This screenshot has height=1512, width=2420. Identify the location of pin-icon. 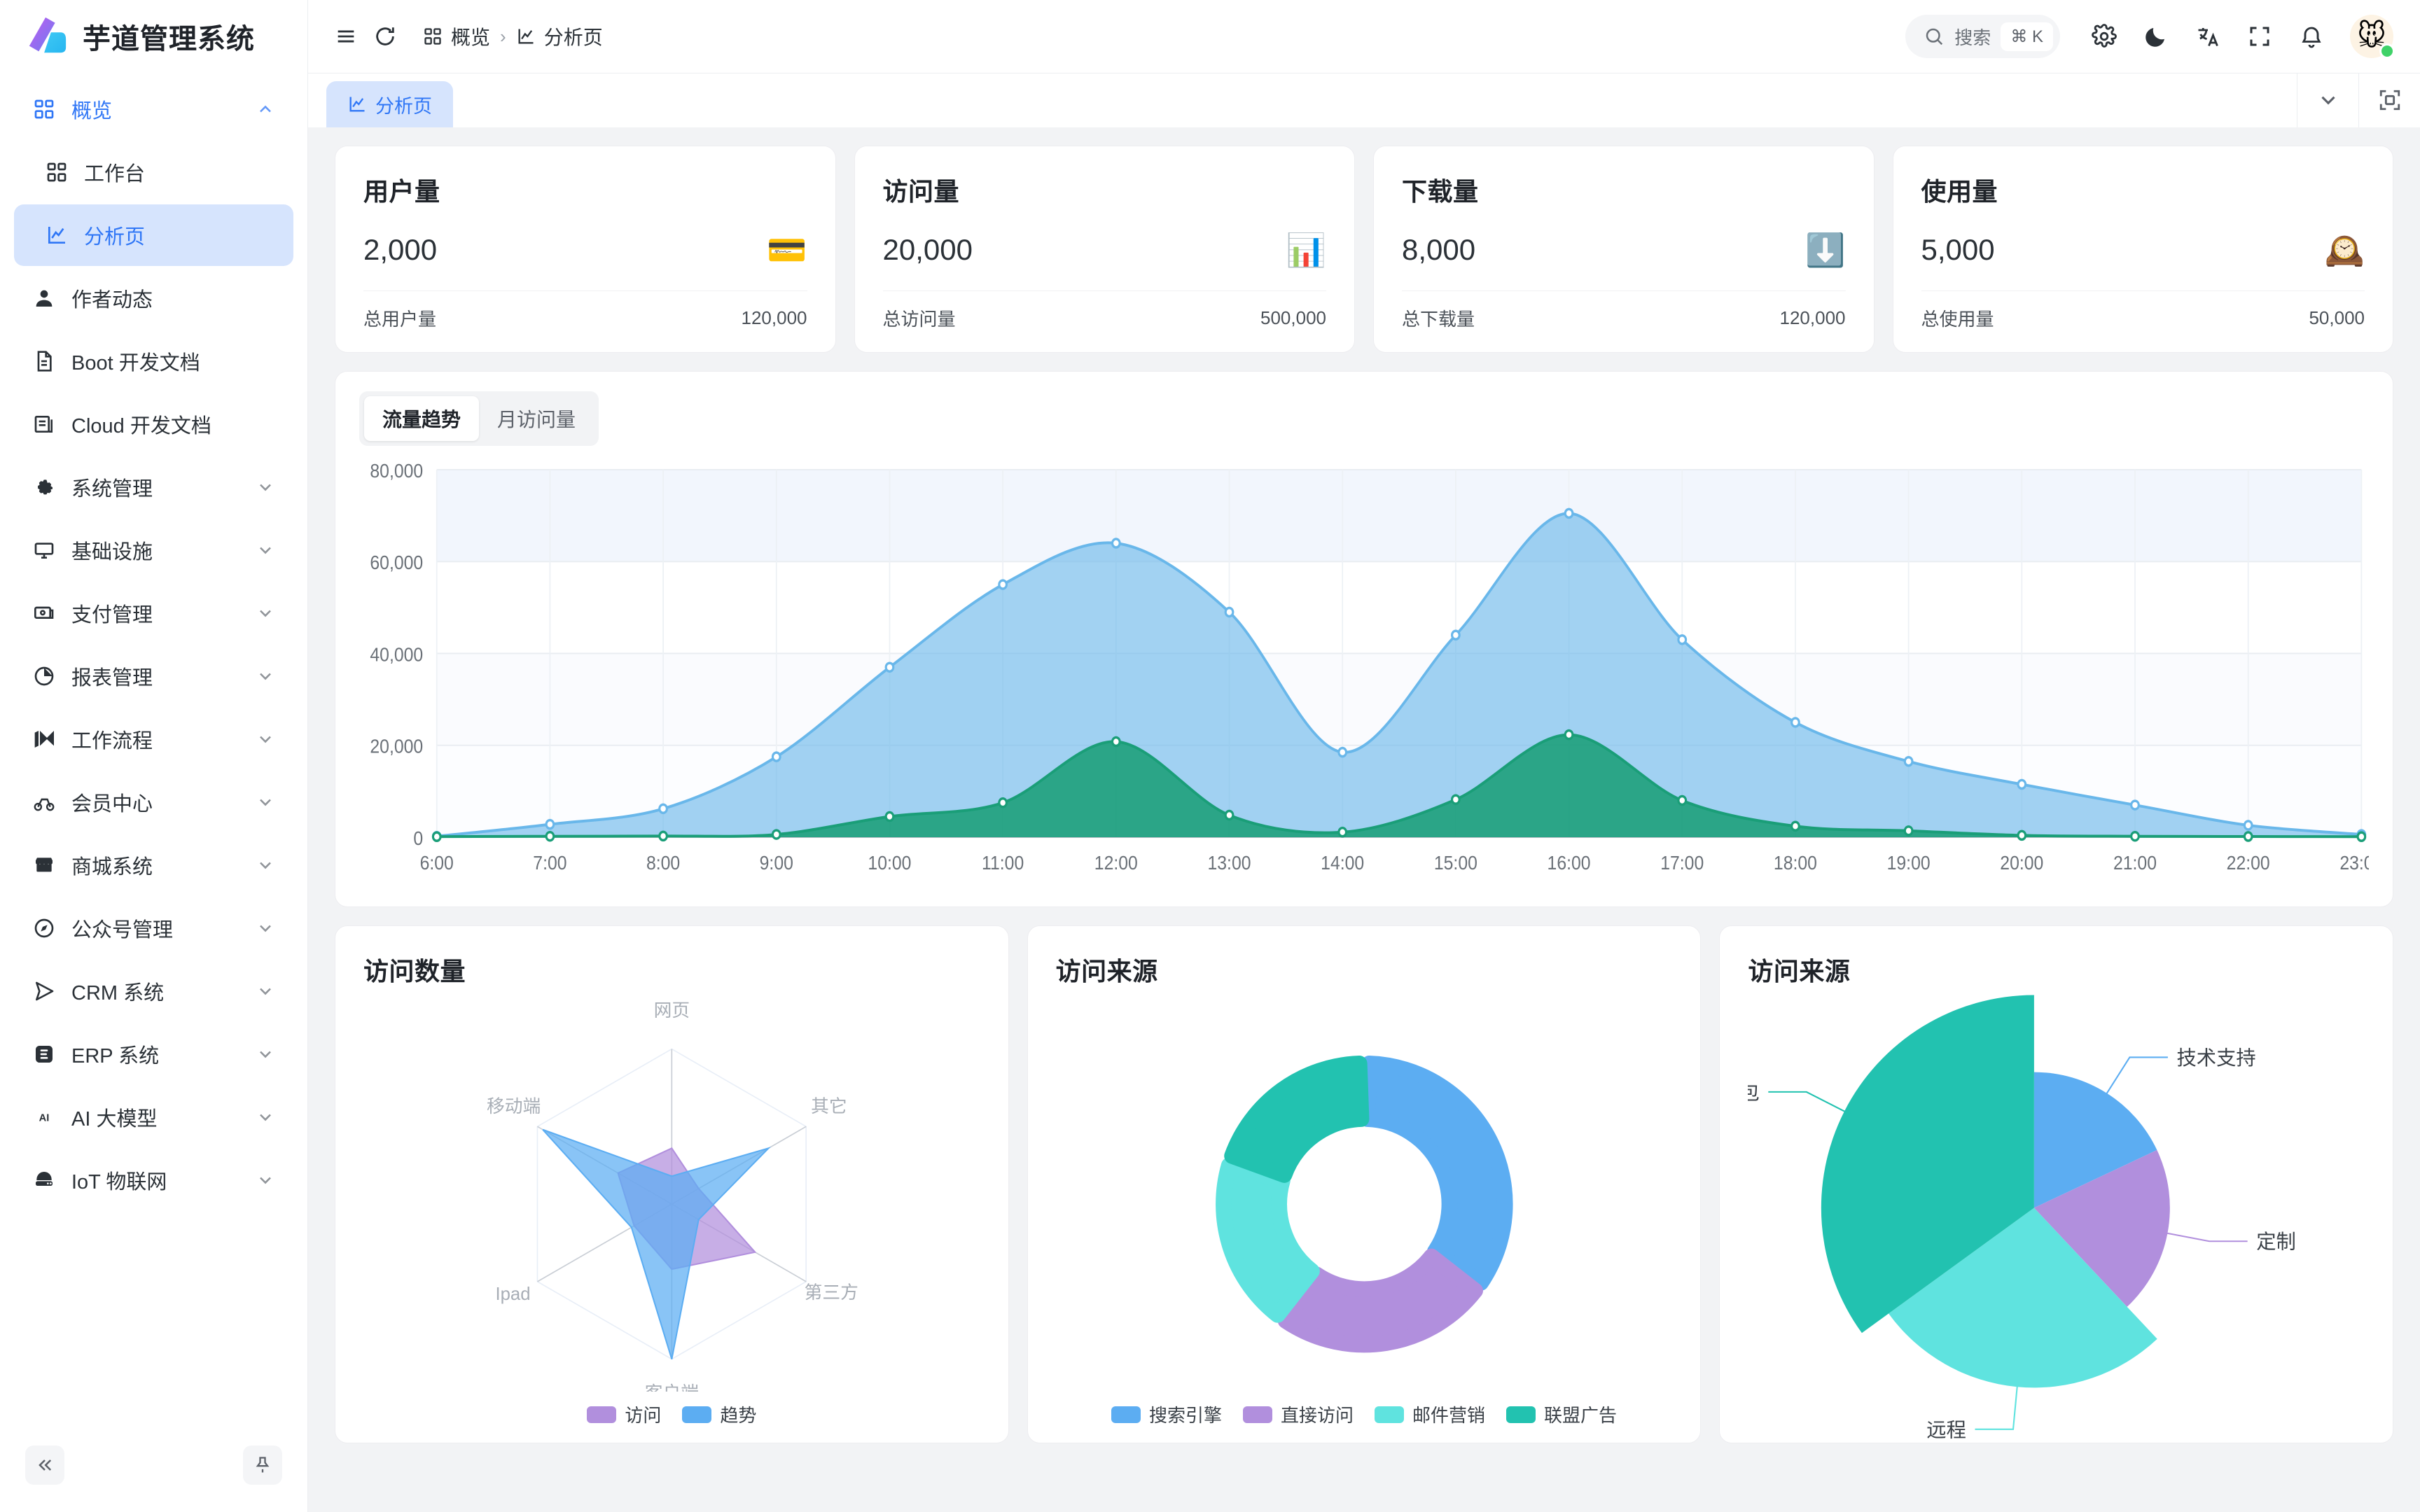
(262, 1465).